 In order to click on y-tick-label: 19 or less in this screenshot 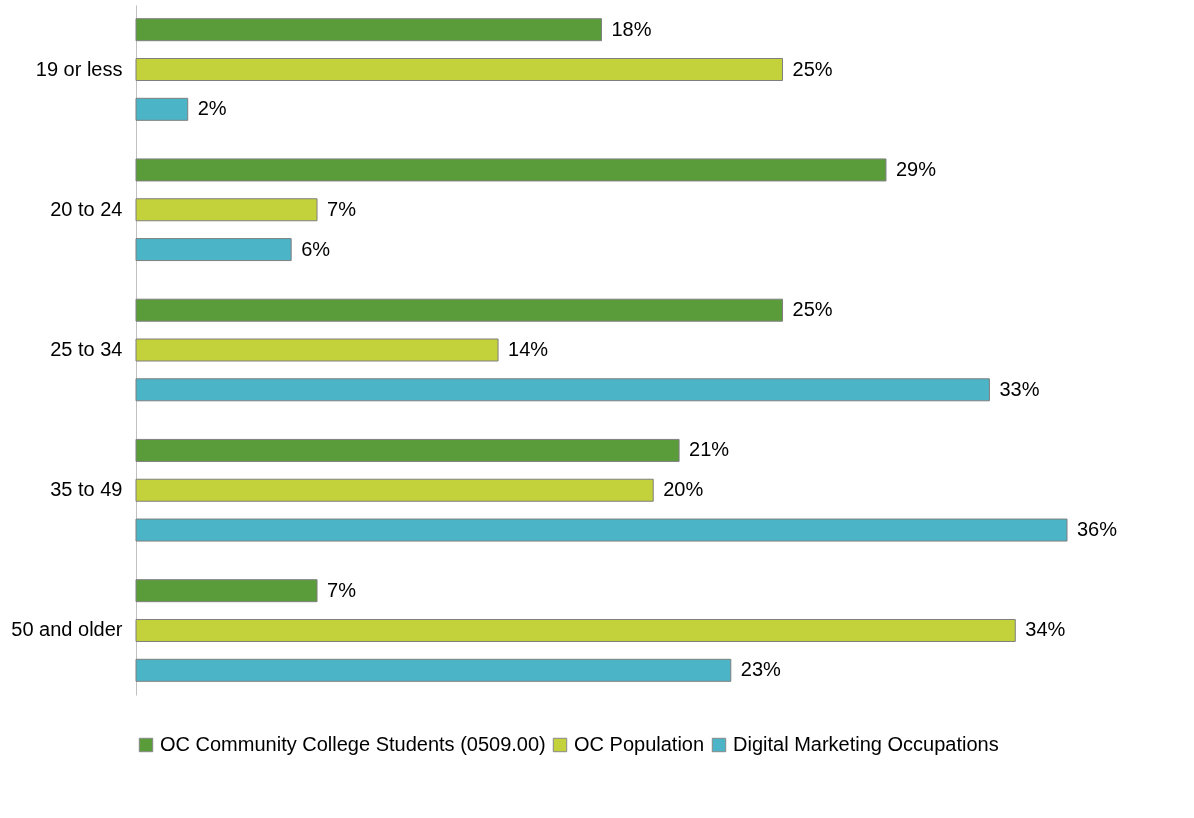, I will do `click(79, 68)`.